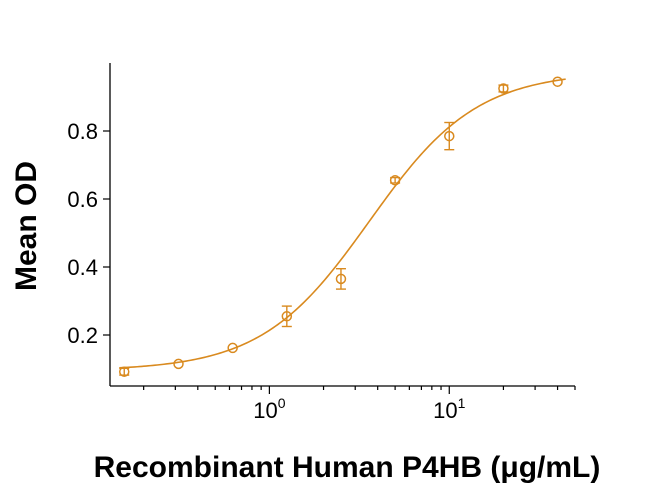 Image resolution: width=650 pixels, height=495 pixels. I want to click on y-tick-label: 0.8, so click(82, 131).